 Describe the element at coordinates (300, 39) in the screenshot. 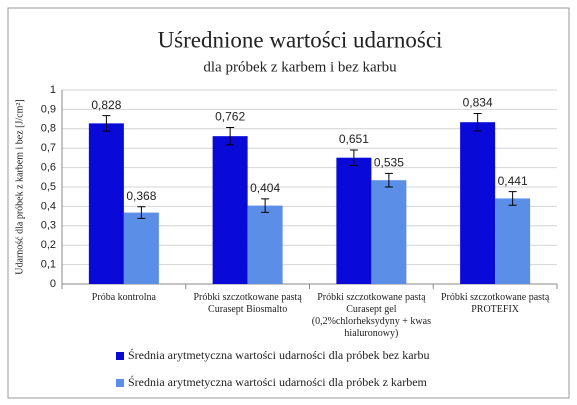

I see `chart-title: Uśrednione wartości udarności` at that location.